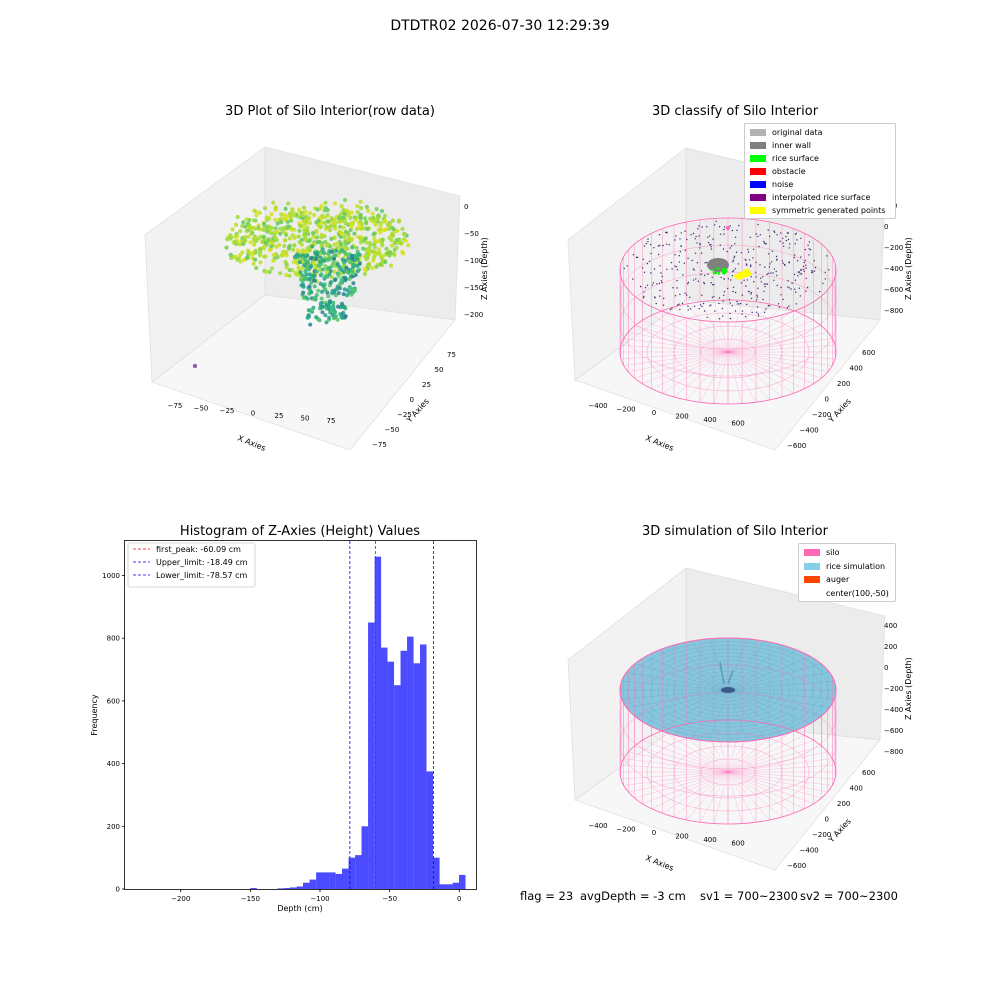  I want to click on y-tick: 0, so click(827, 820).